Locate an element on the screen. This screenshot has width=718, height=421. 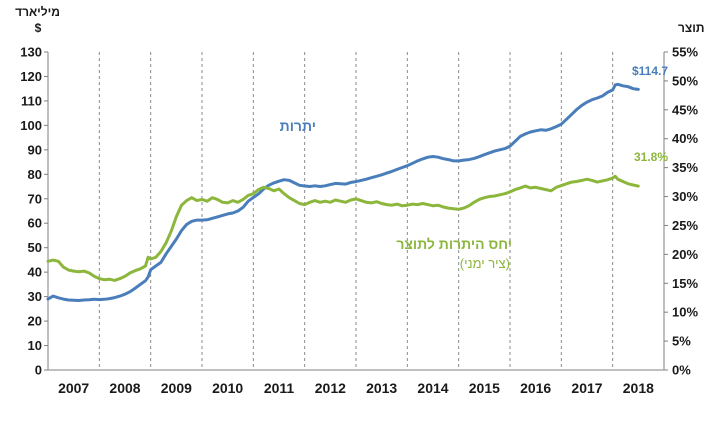
left-tick-label: 130 is located at coordinates (31, 52).